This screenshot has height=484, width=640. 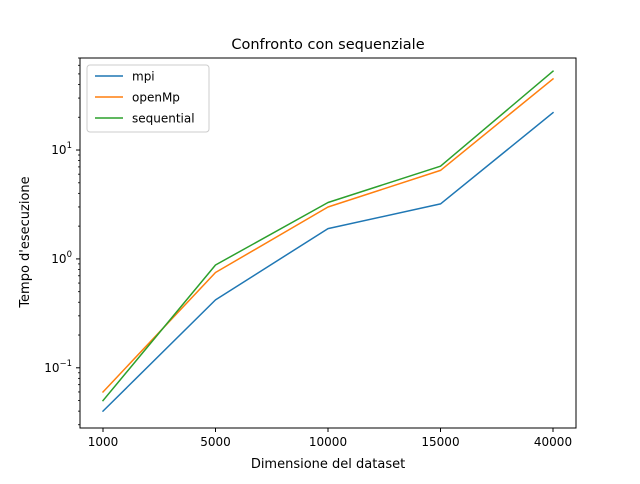 I want to click on x-tick-label: 5000, so click(x=215, y=442).